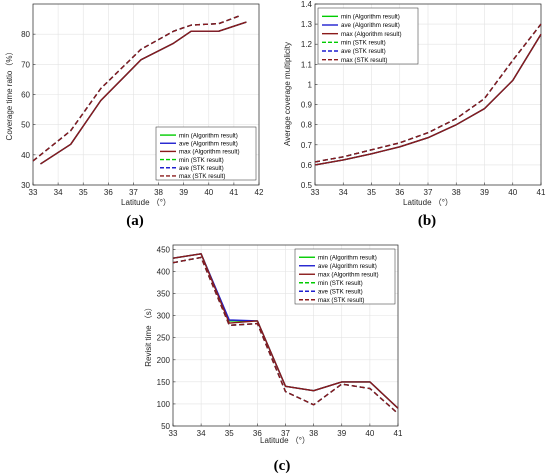 This screenshot has width=550, height=476. What do you see at coordinates (135, 221) in the screenshot?
I see `panel-label-a: (a)` at bounding box center [135, 221].